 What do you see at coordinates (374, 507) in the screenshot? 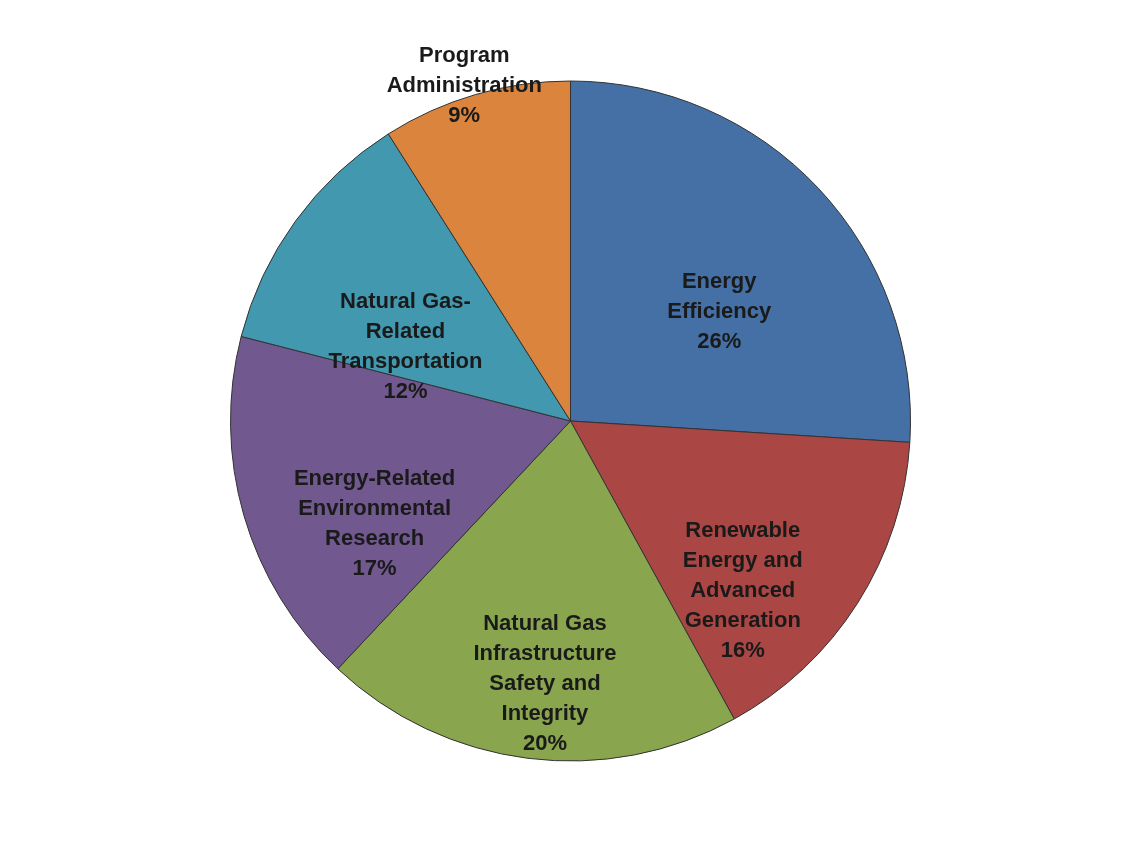
I see `slice-label: Energy-Related Environmental Research` at bounding box center [374, 507].